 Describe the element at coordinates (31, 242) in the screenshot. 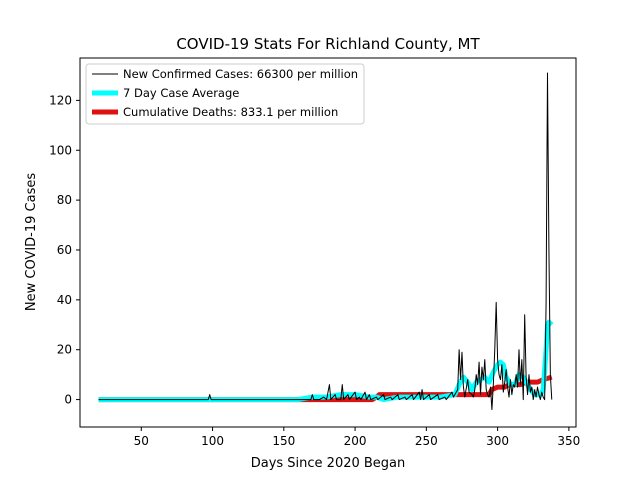

I see `y-axis-label: New COVID-19 Cases` at that location.